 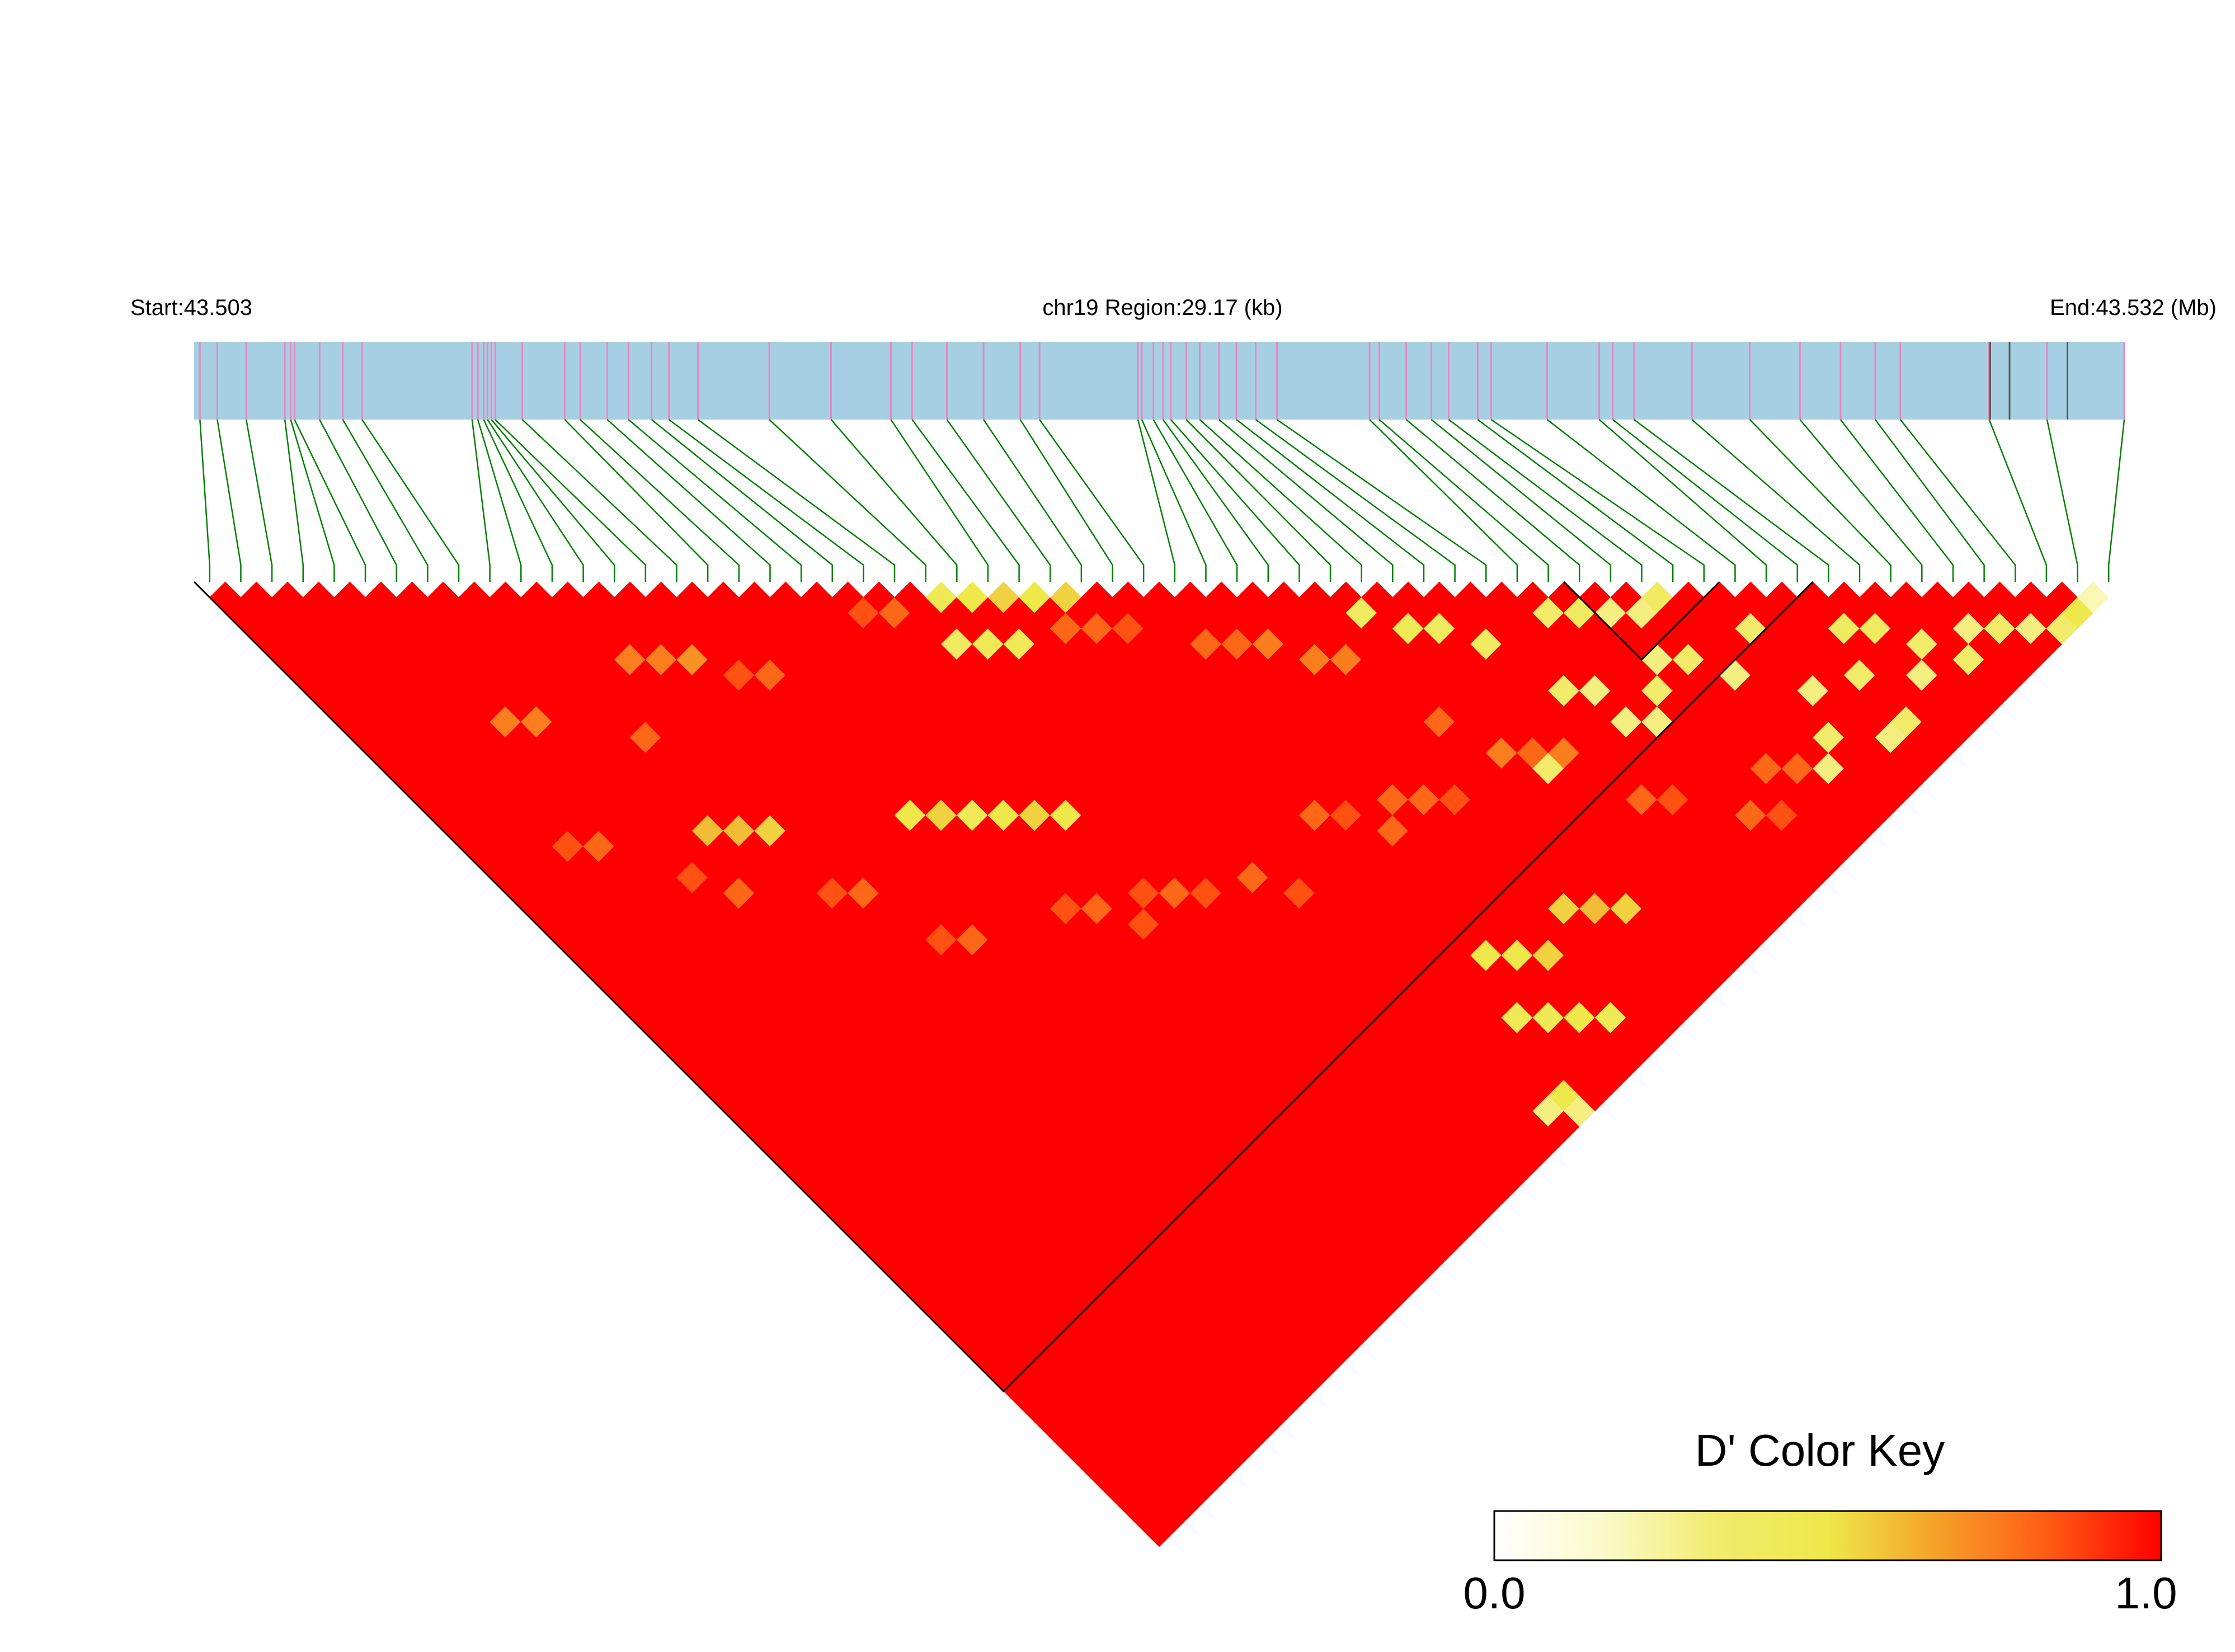 What do you see at coordinates (2146, 1593) in the screenshot?
I see `color-key-max-label: 1.0` at bounding box center [2146, 1593].